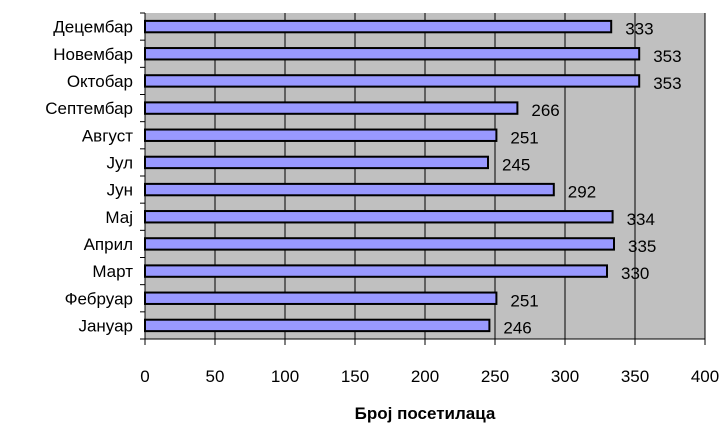 This screenshot has height=427, width=724. What do you see at coordinates (108, 244) in the screenshot?
I see `category-label: Април` at bounding box center [108, 244].